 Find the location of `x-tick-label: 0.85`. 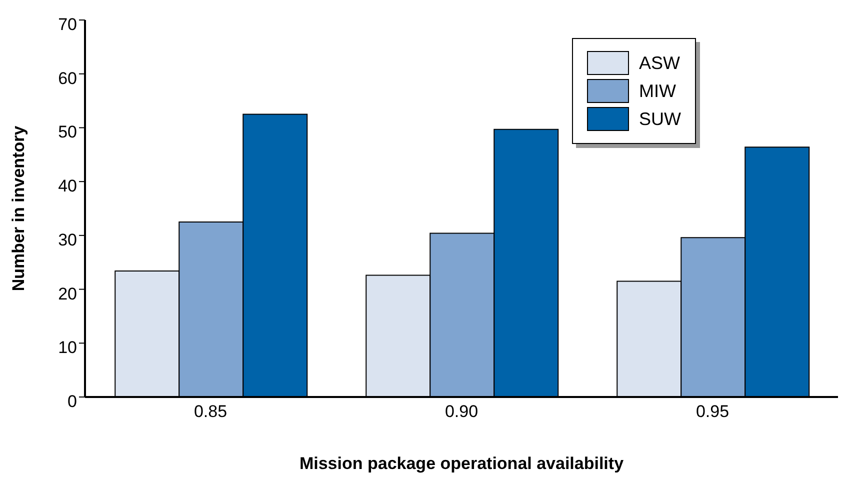

x-tick-label: 0.85 is located at coordinates (211, 412).